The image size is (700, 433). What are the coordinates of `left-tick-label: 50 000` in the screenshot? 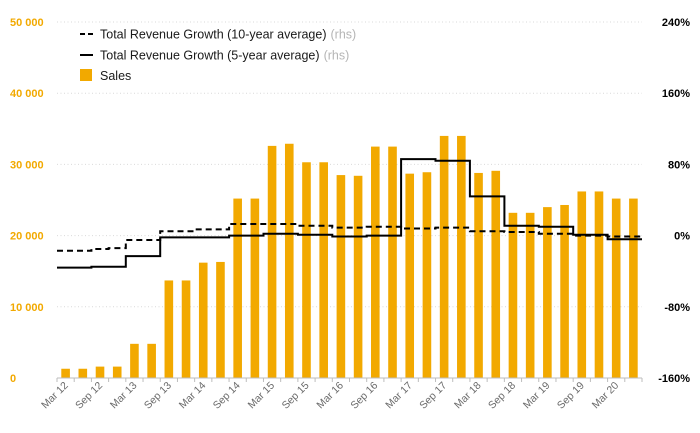 It's located at (27, 23).